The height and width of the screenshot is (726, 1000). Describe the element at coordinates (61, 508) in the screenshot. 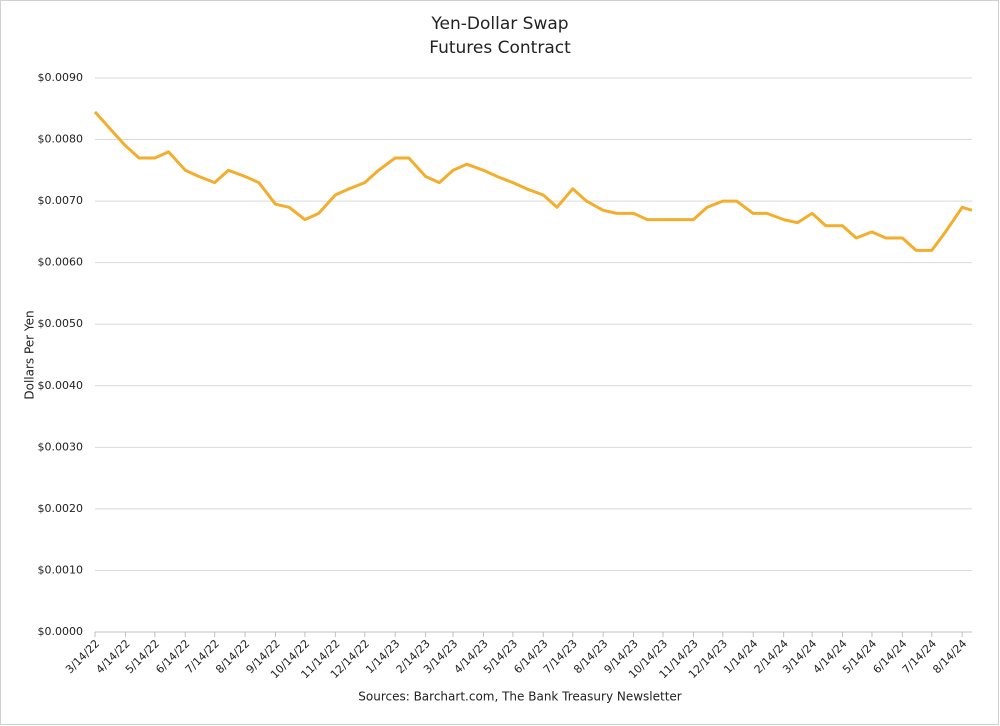

I see `y-tick-label: $0.0020` at that location.